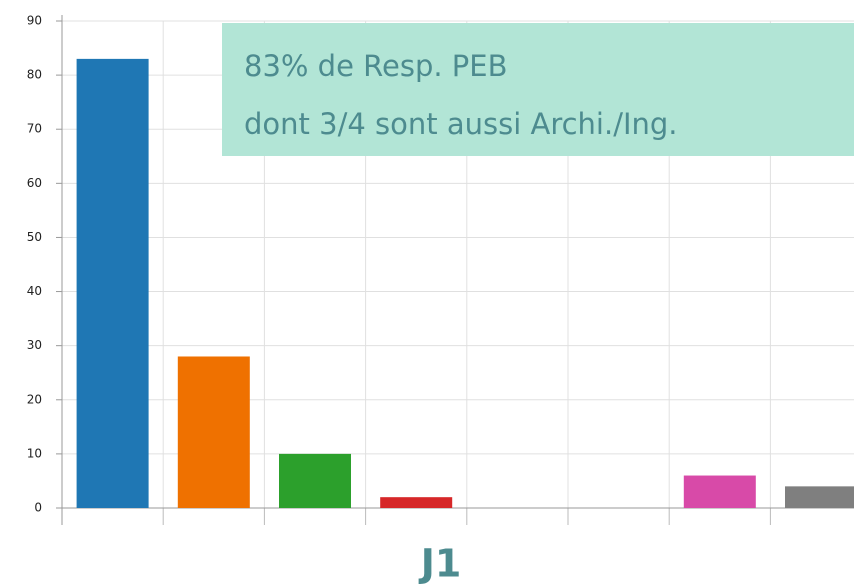 Image resolution: width=854 pixels, height=587 pixels. What do you see at coordinates (34, 399) in the screenshot?
I see `y-tick-label: 20` at bounding box center [34, 399].